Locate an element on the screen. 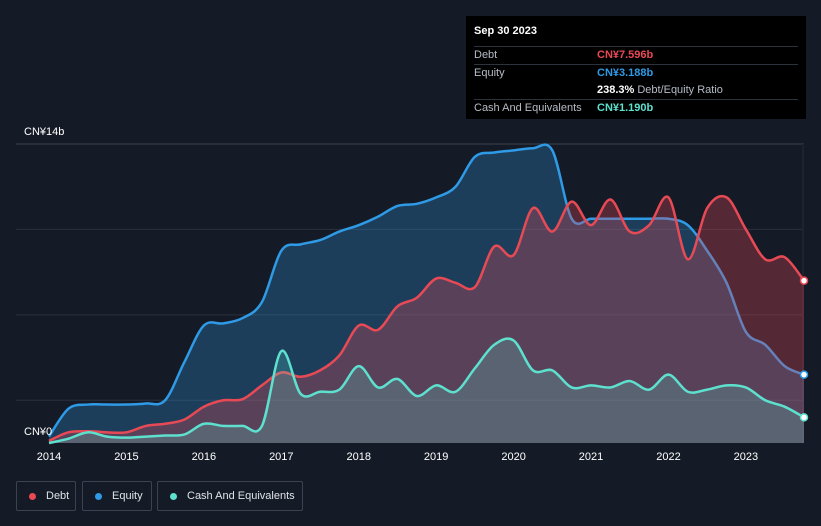  tooltip-label: Cash And Equivalents is located at coordinates (528, 108).